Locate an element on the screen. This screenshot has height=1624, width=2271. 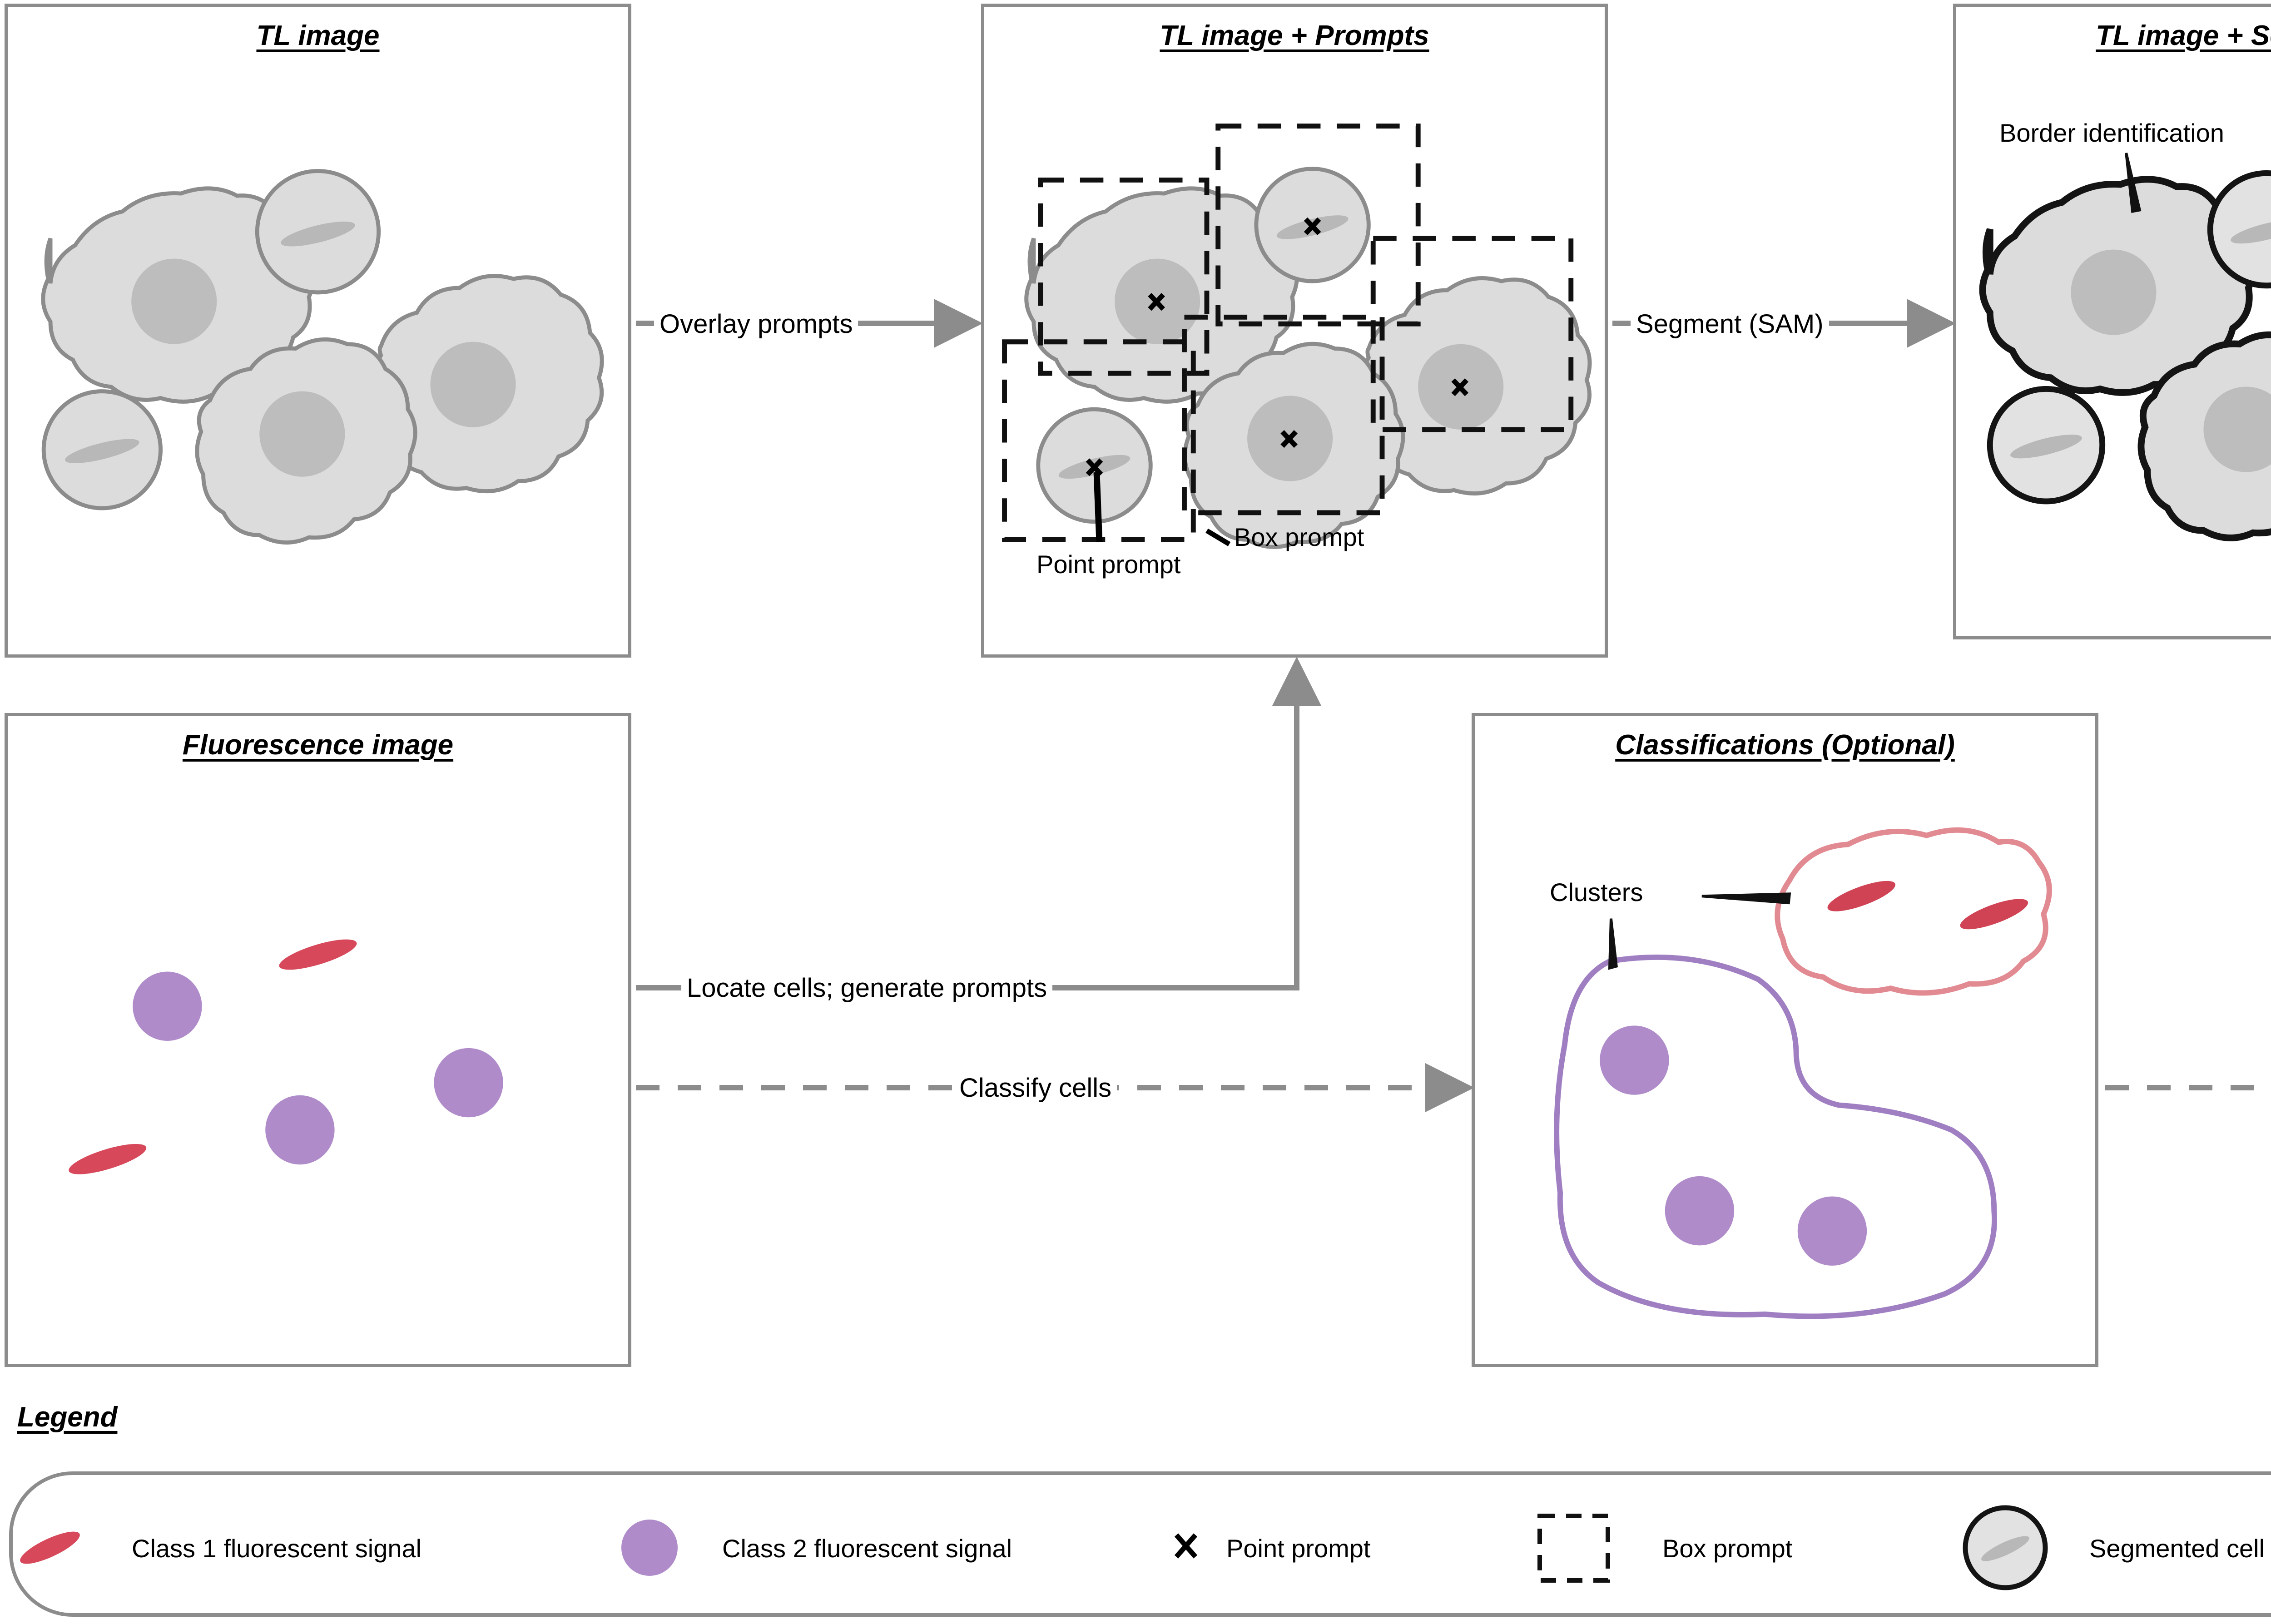
flow-label-locate-cells: Locate cells; generate prompts is located at coordinates (867, 988).